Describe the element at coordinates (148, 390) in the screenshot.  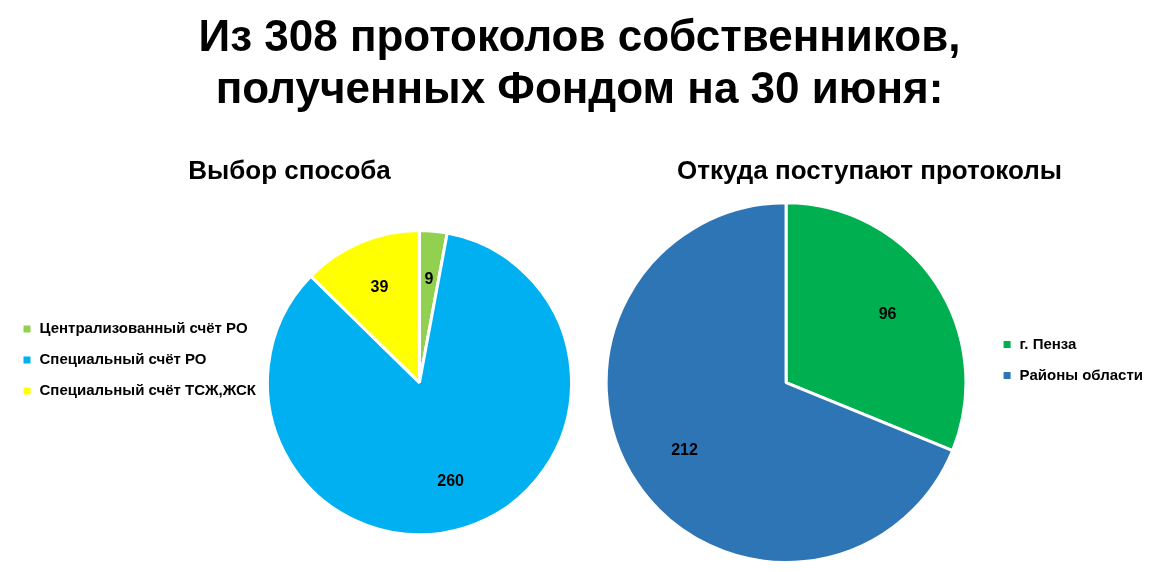
I see `legend-label: Специальный счёт ТСЖ,ЖСК` at that location.